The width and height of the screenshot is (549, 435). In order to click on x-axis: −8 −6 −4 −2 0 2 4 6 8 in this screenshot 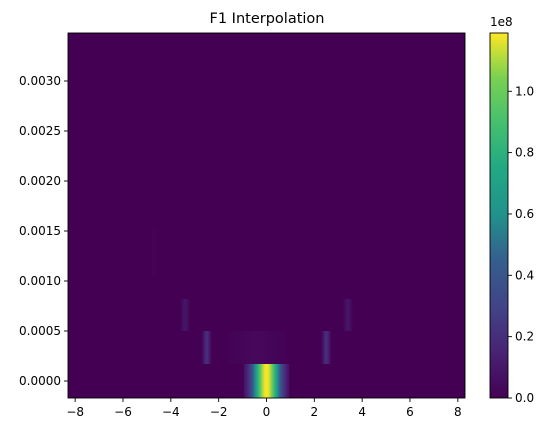, I will do `click(264, 408)`.